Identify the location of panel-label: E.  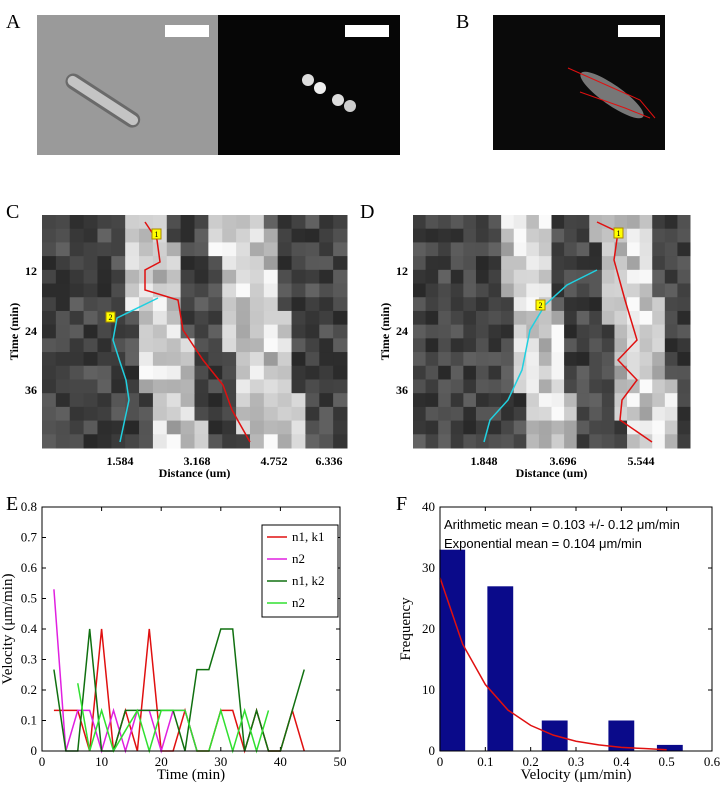
(12, 504).